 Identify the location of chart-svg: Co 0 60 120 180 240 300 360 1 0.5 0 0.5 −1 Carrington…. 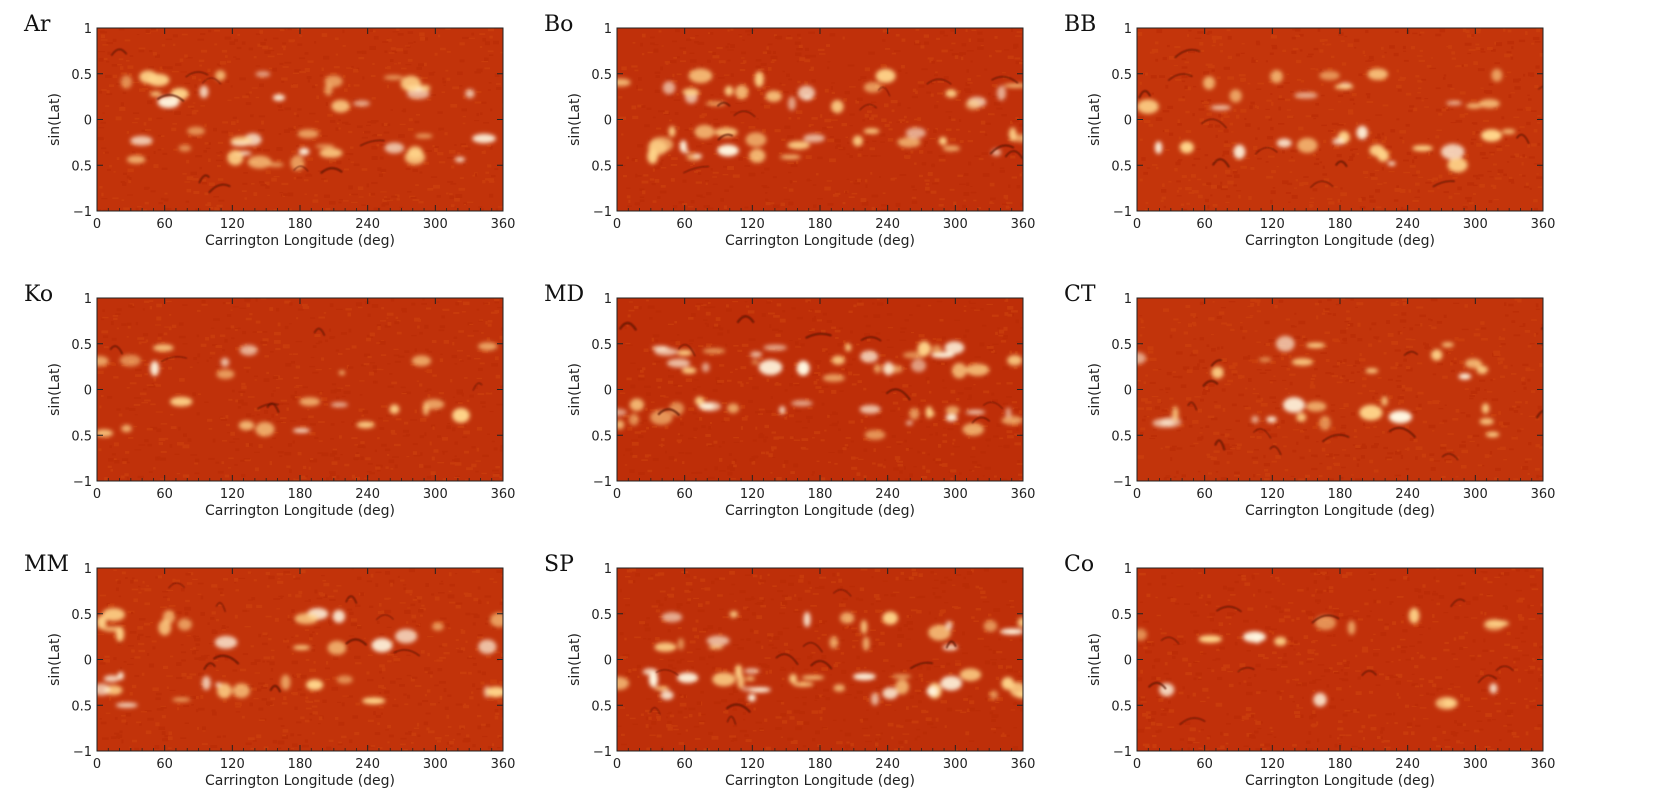
(1309, 670).